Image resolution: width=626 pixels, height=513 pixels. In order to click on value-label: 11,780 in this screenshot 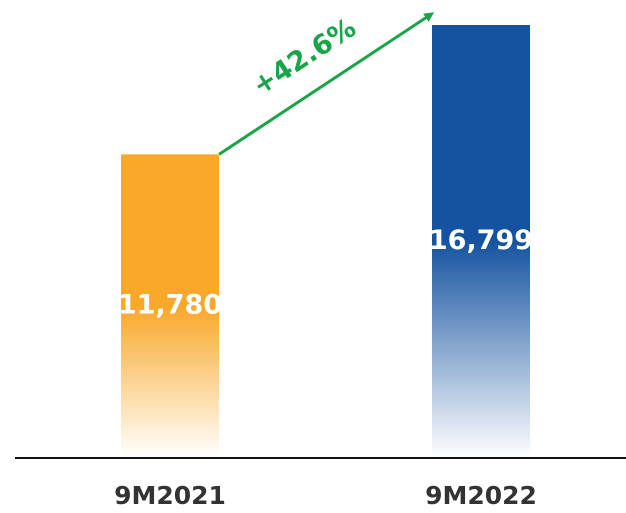, I will do `click(170, 305)`.